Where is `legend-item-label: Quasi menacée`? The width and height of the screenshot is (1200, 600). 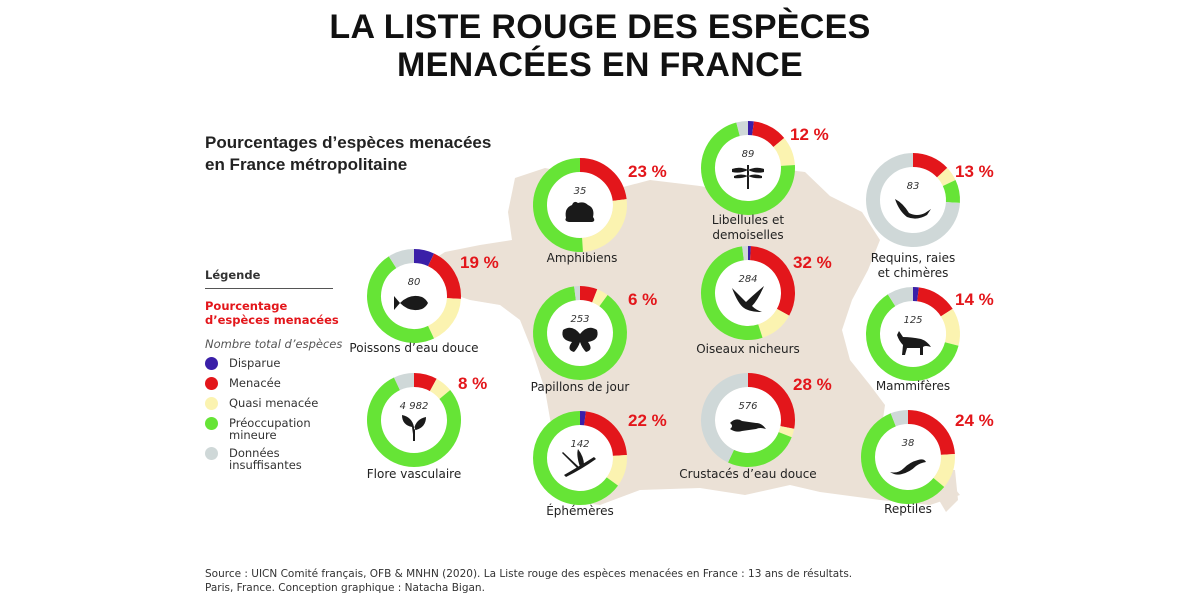 legend-item-label: Quasi menacée is located at coordinates (274, 403).